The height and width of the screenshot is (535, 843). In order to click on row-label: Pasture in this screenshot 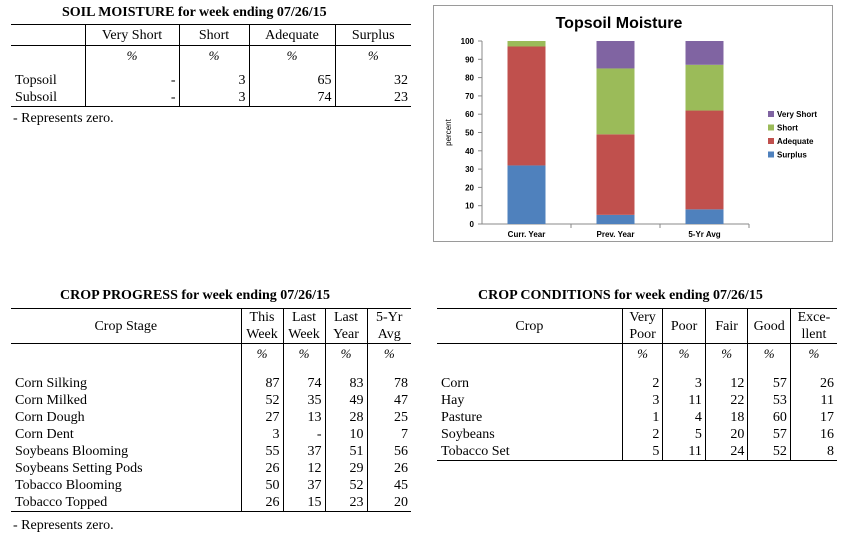, I will do `click(462, 417)`.